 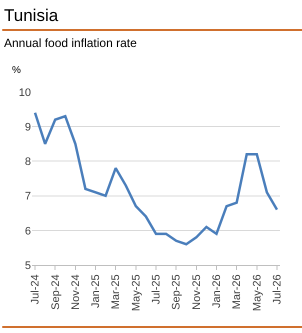 What do you see at coordinates (217, 291) in the screenshot?
I see `x-tick-label: Jan-26` at bounding box center [217, 291].